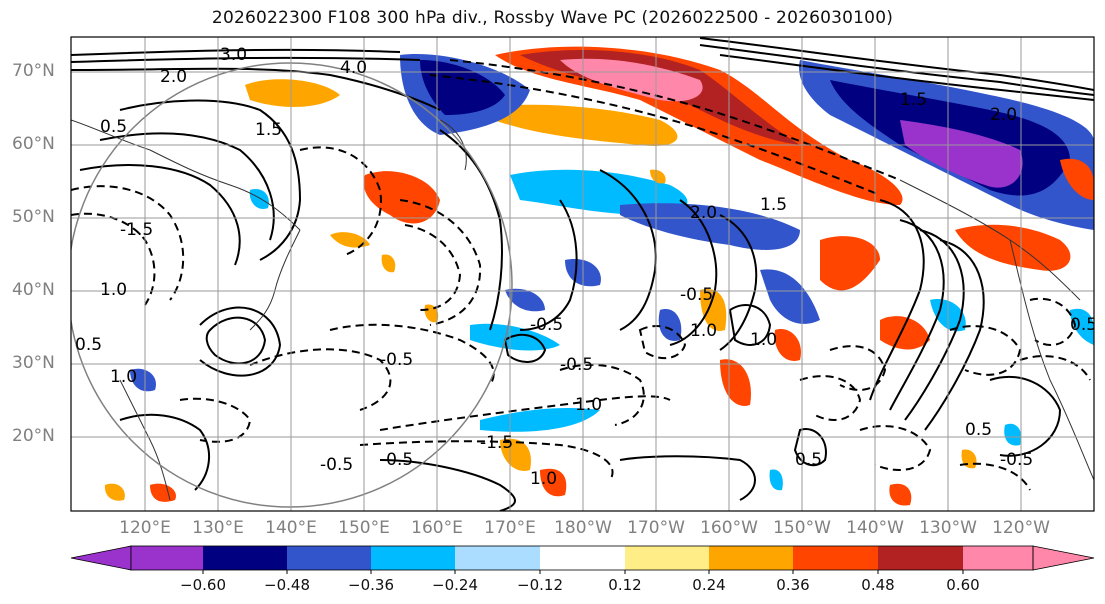 The height and width of the screenshot is (604, 1105). I want to click on lon-label: 150°E, so click(364, 528).